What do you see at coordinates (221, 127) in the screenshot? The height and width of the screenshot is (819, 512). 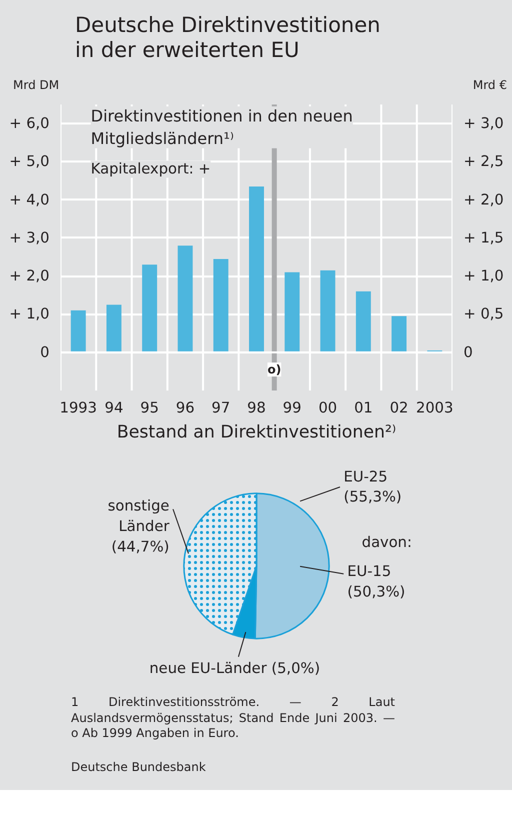 I see `text: Direktinvestitionen in den neuen Mitgliedsländern¹⁾` at bounding box center [221, 127].